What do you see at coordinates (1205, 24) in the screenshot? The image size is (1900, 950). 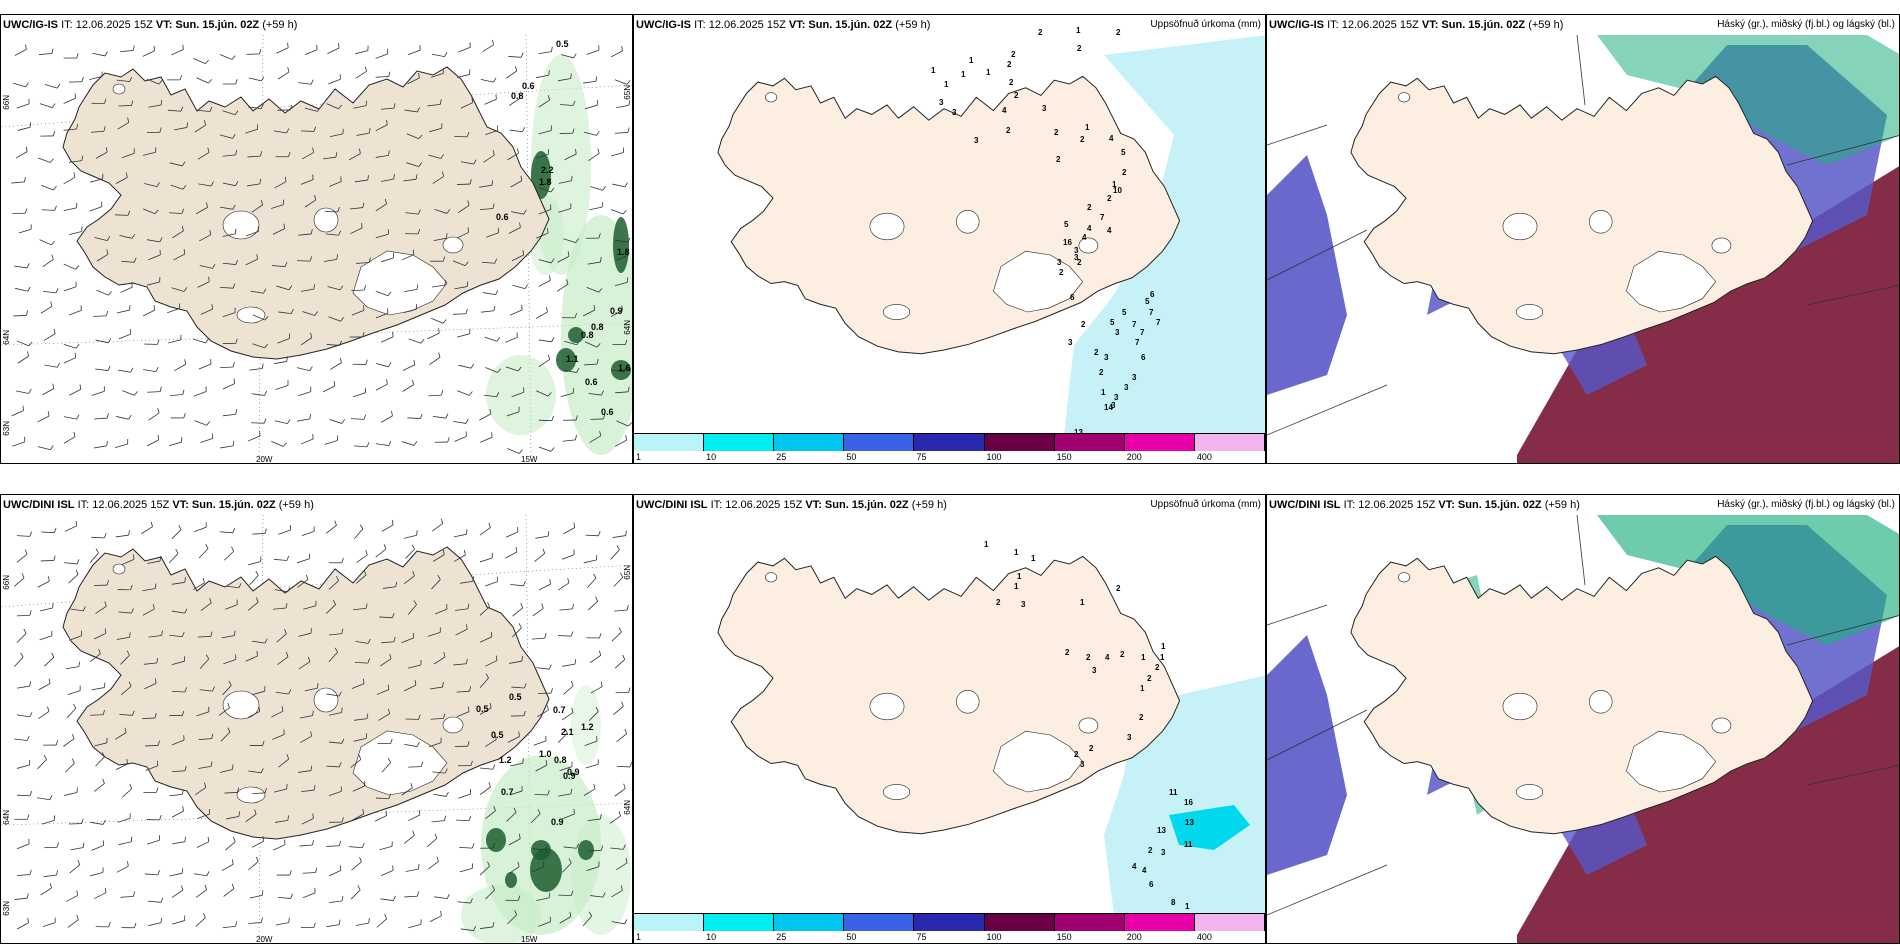 I see `panel-title: Uppsöfnuð úrkoma (mm)` at bounding box center [1205, 24].